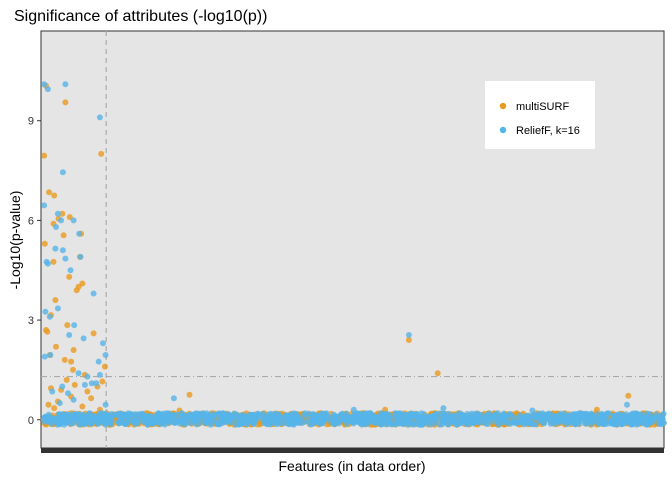  What do you see at coordinates (540, 115) in the screenshot?
I see `legend-box` at bounding box center [540, 115].